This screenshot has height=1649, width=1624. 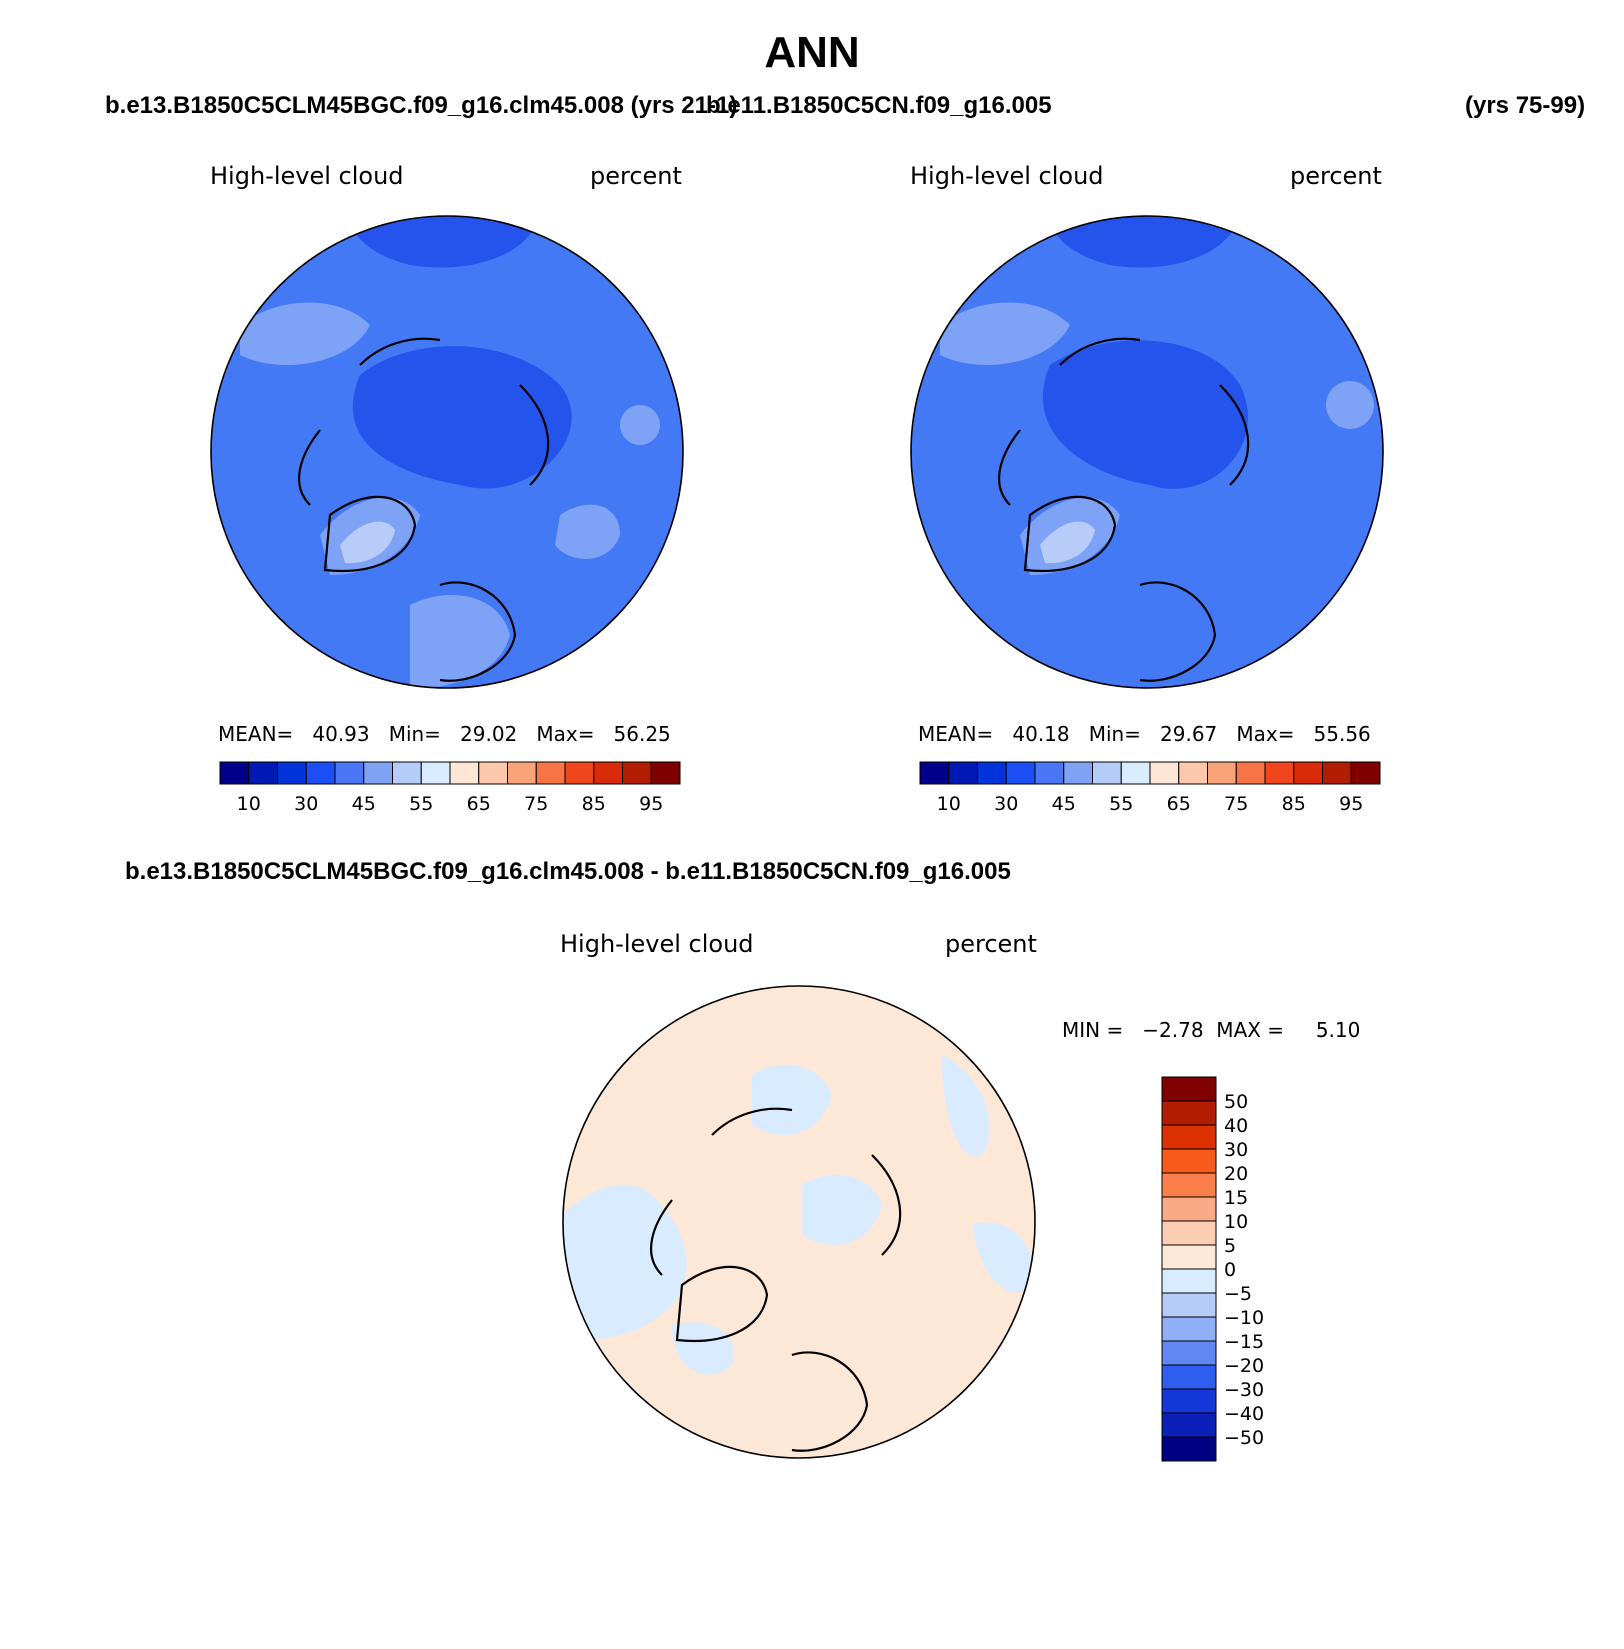 What do you see at coordinates (812, 52) in the screenshot?
I see `page-title: ANN` at bounding box center [812, 52].